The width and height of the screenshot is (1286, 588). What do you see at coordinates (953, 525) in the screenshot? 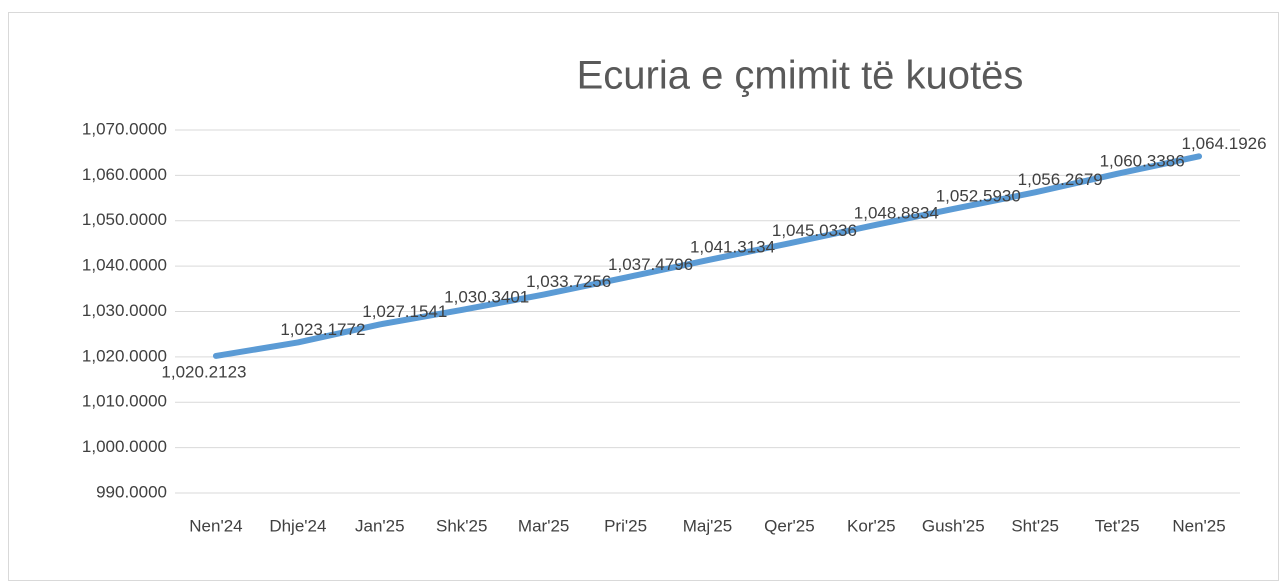
I see `x-tick-label: Gush'25` at bounding box center [953, 525].